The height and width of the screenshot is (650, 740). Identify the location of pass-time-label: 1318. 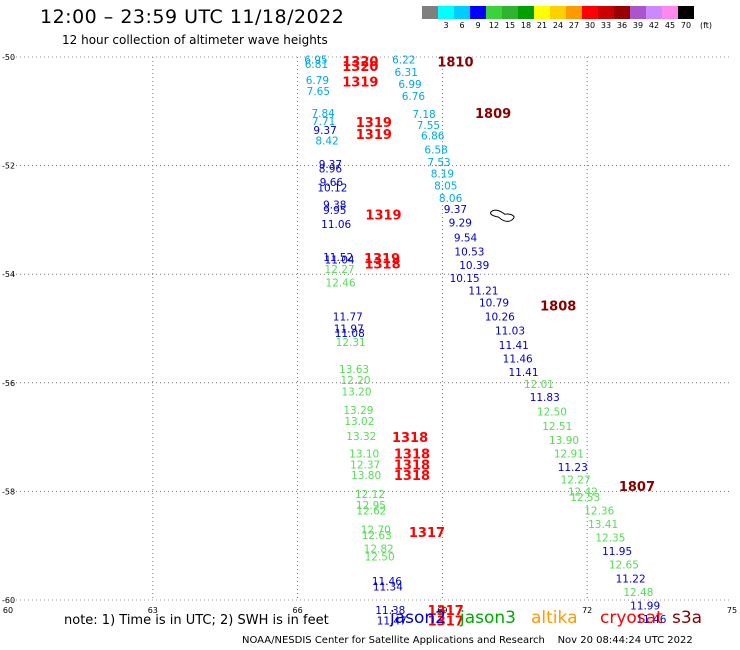
(412, 465).